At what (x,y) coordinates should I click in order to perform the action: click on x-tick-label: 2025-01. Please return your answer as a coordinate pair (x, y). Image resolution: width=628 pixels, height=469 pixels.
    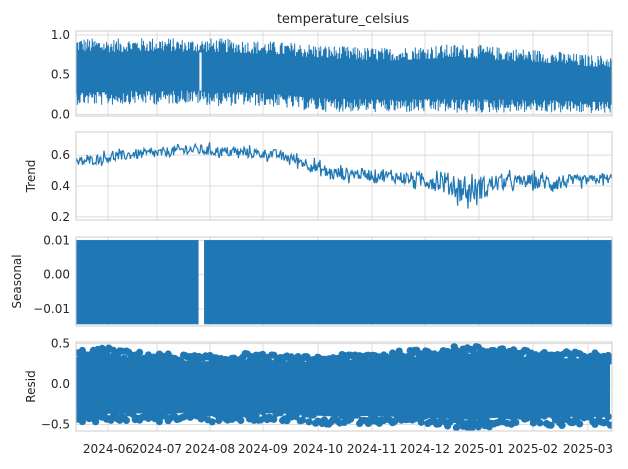
    Looking at the image, I should click on (479, 449).